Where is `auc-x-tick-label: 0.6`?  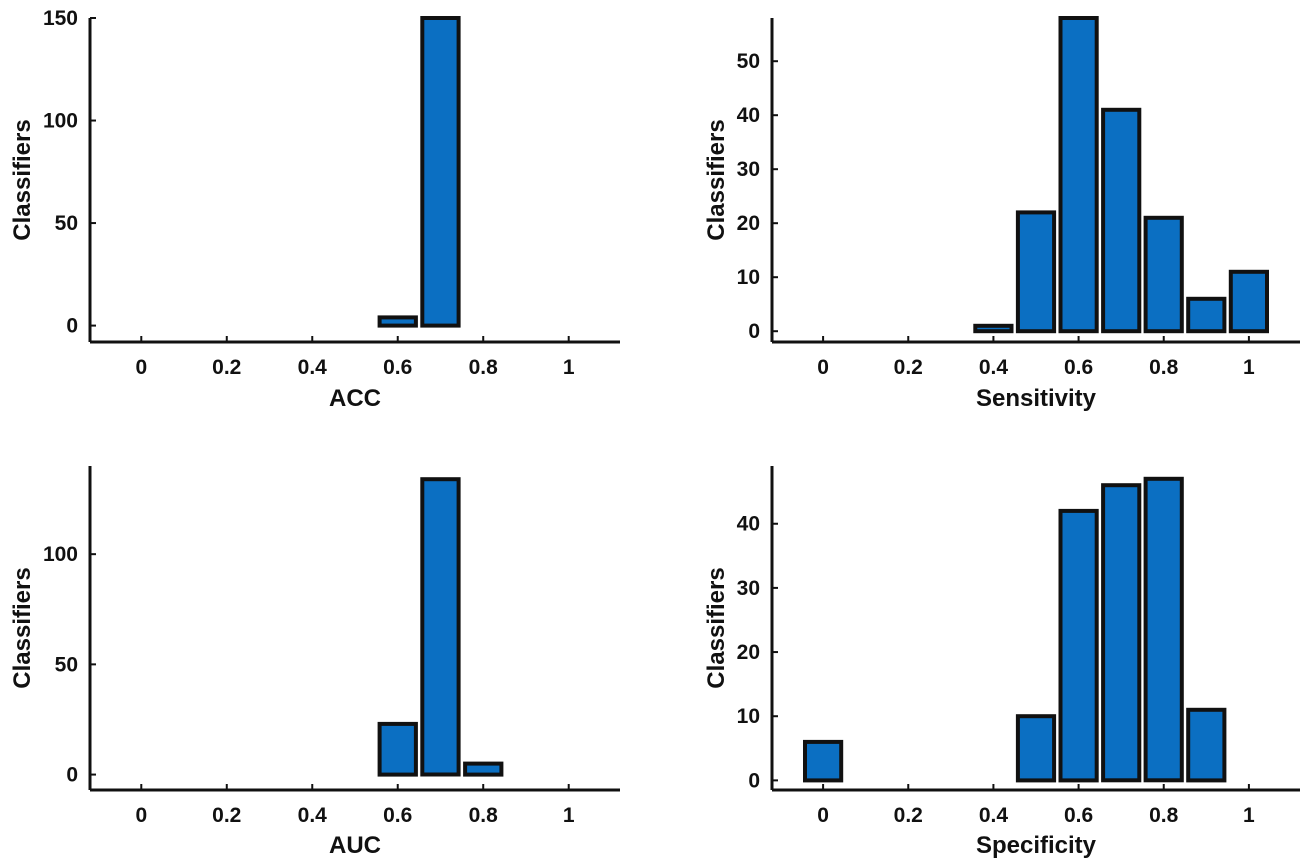 auc-x-tick-label: 0.6 is located at coordinates (397, 815).